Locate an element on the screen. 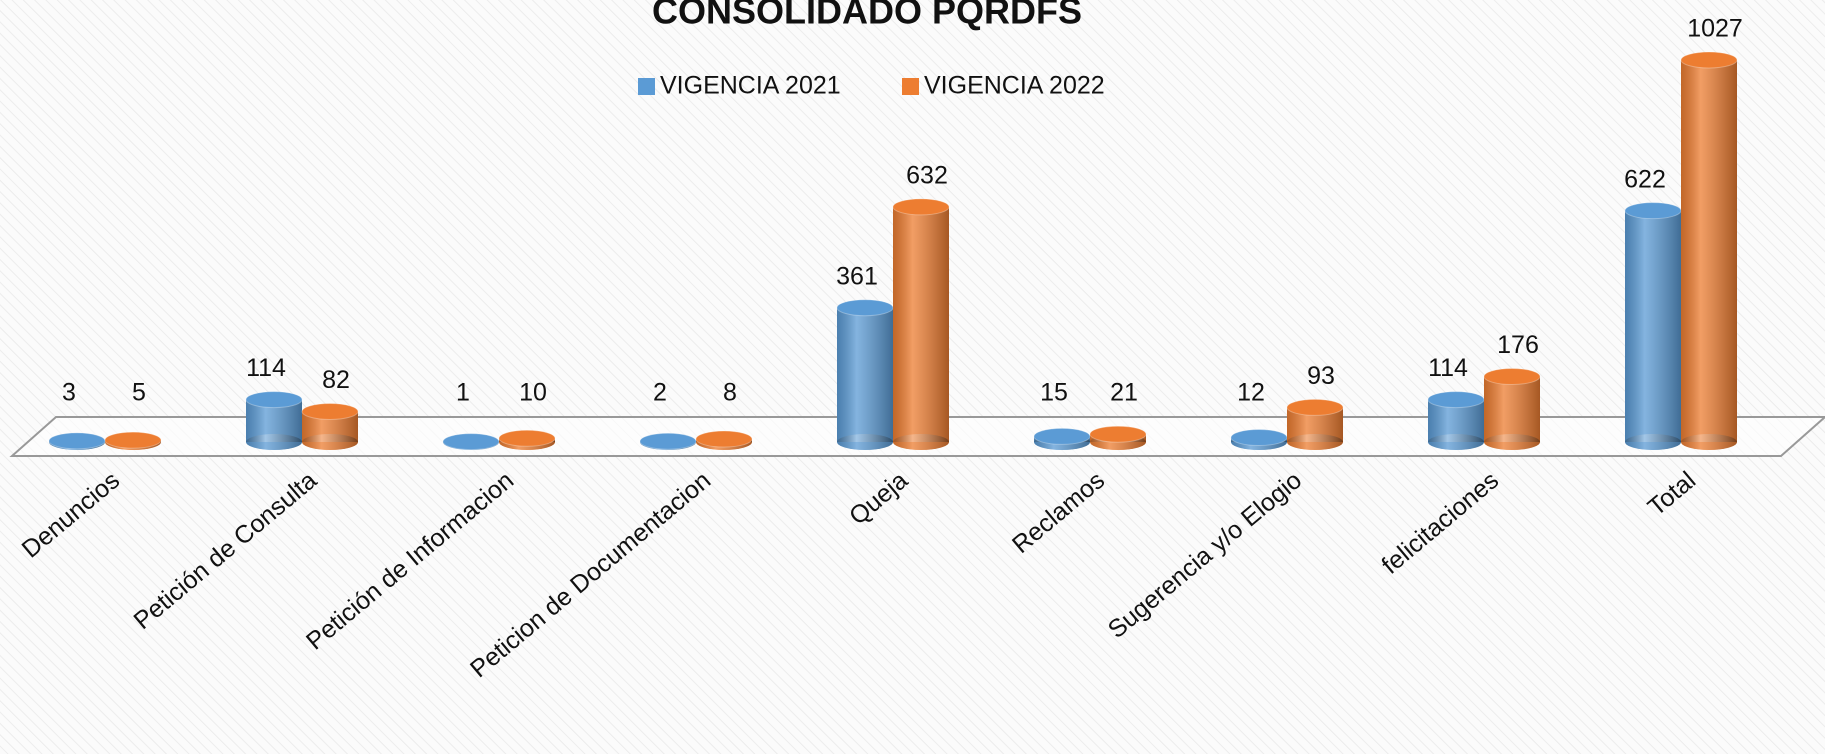 The height and width of the screenshot is (754, 1825). chart-title: CONSOLIDADO PQRDFS is located at coordinates (867, 16).